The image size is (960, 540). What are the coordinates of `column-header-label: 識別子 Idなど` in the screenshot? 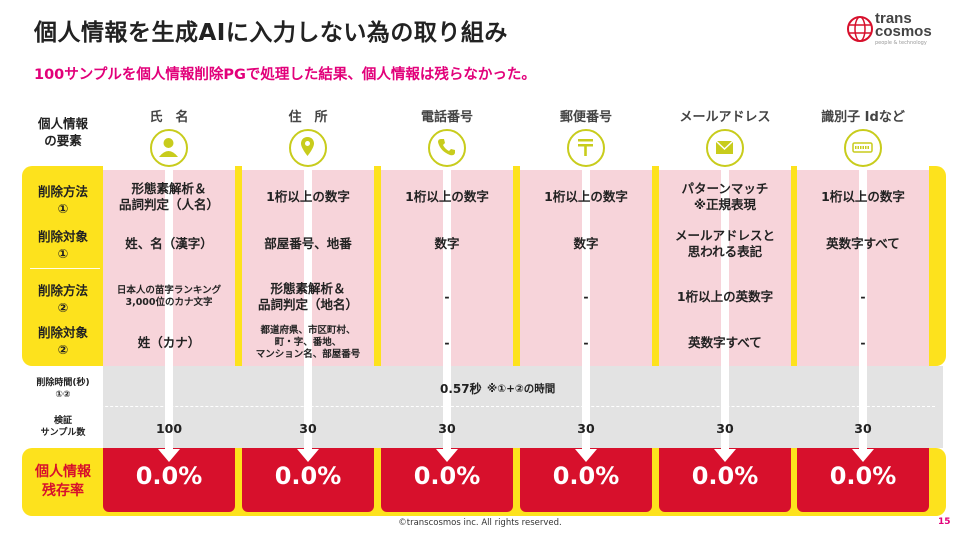 It's located at (863, 117).